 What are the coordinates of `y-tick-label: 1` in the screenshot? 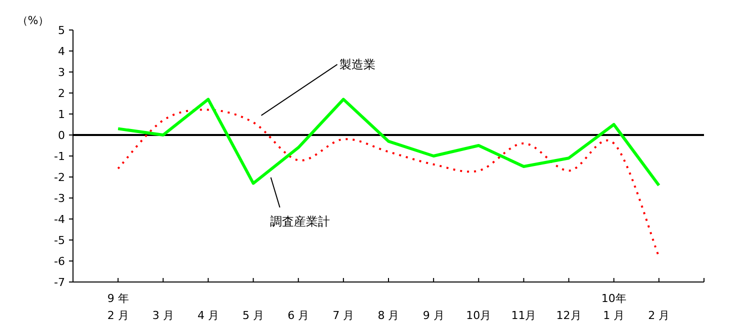 It's located at (61, 114).